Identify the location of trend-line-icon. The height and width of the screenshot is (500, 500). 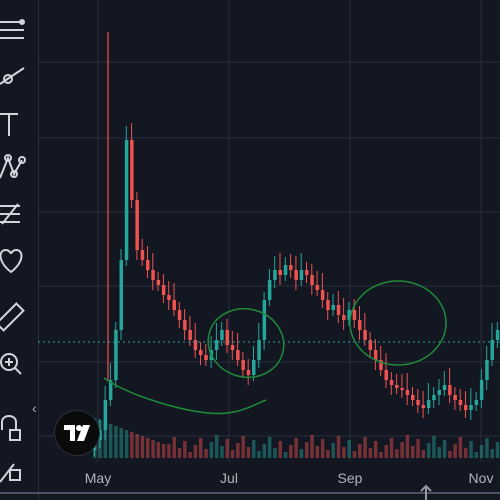
(15, 76).